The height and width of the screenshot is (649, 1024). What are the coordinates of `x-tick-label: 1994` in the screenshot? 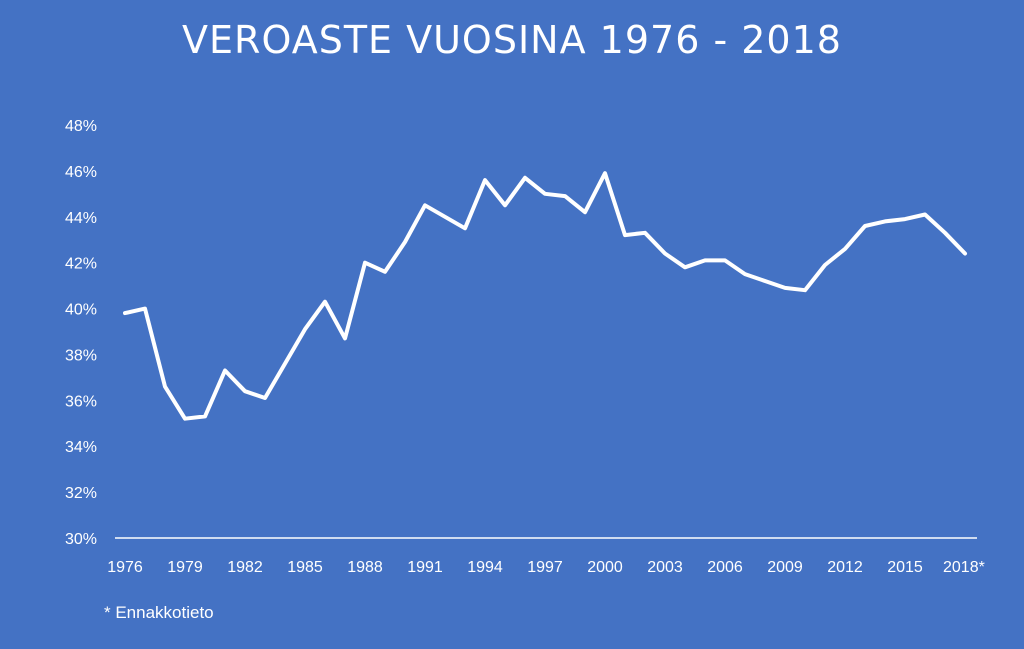 It's located at (485, 567).